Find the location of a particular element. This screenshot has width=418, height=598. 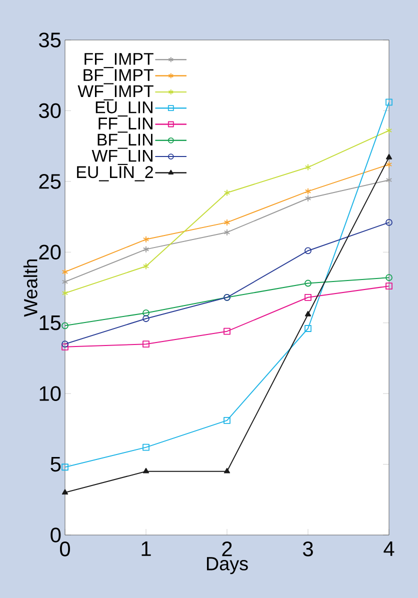

x-tick-label: 2 is located at coordinates (227, 549).